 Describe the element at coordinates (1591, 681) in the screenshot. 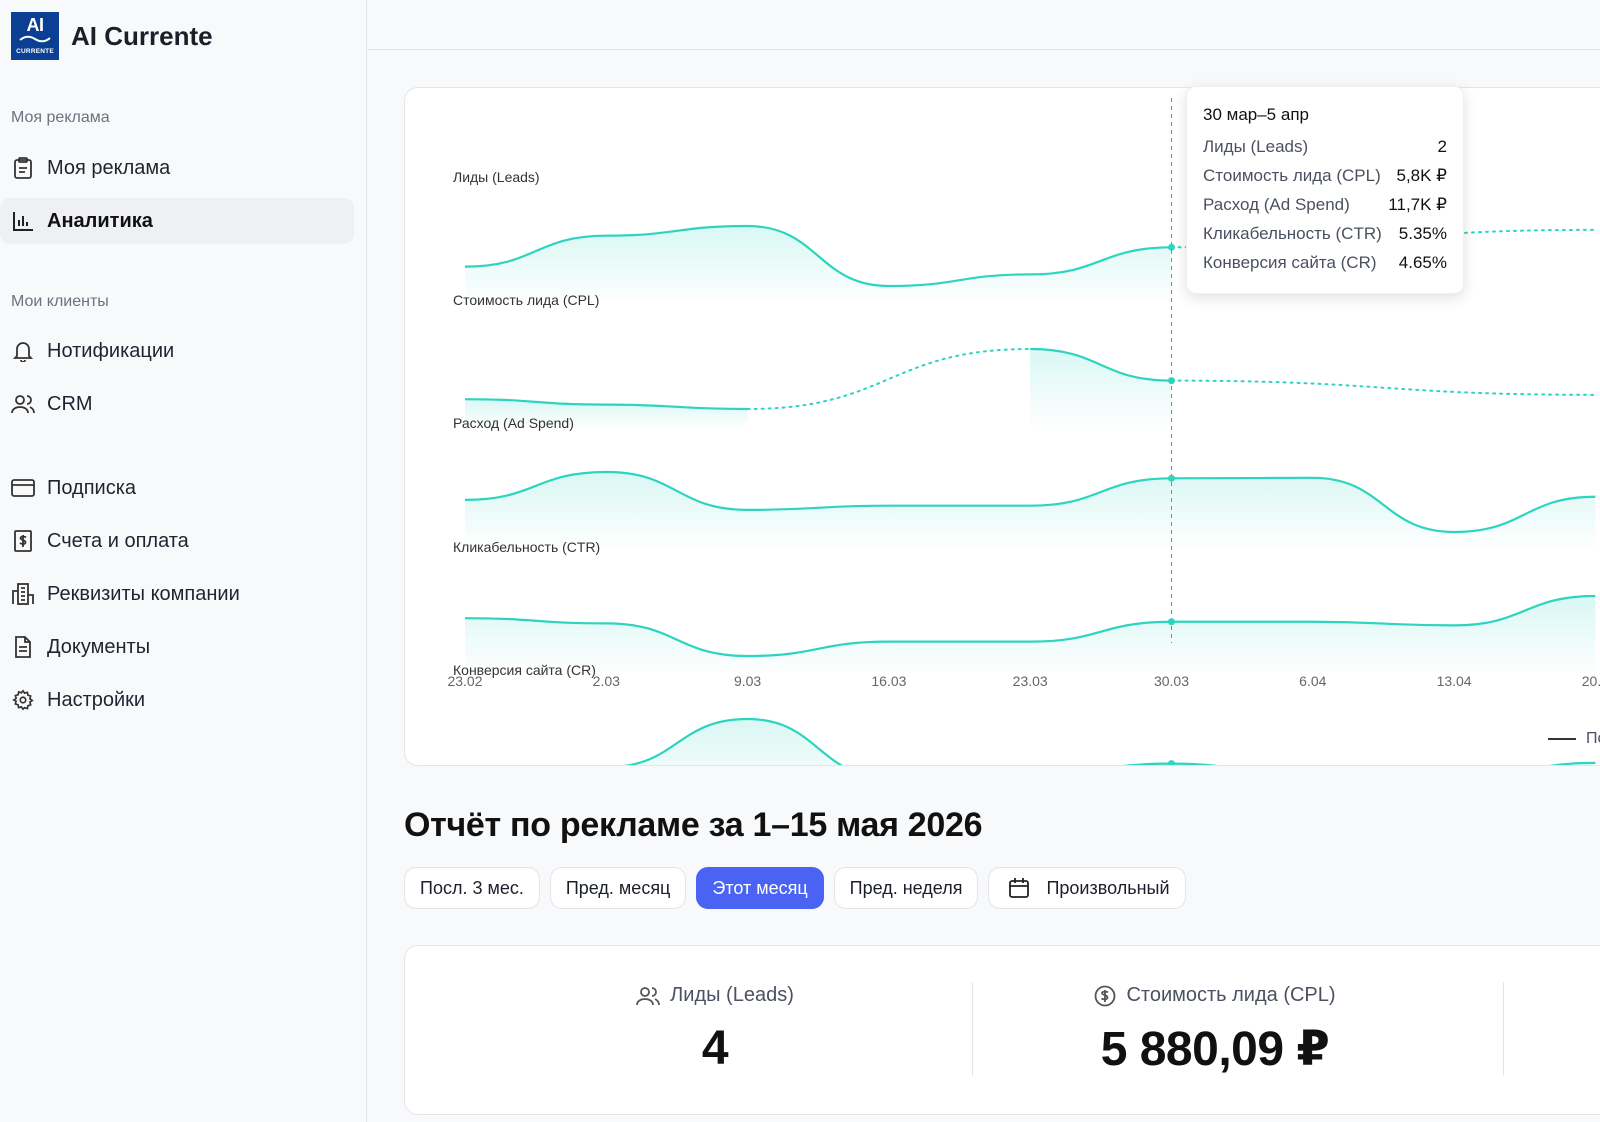

I see `x-tick-label: 20.0` at that location.